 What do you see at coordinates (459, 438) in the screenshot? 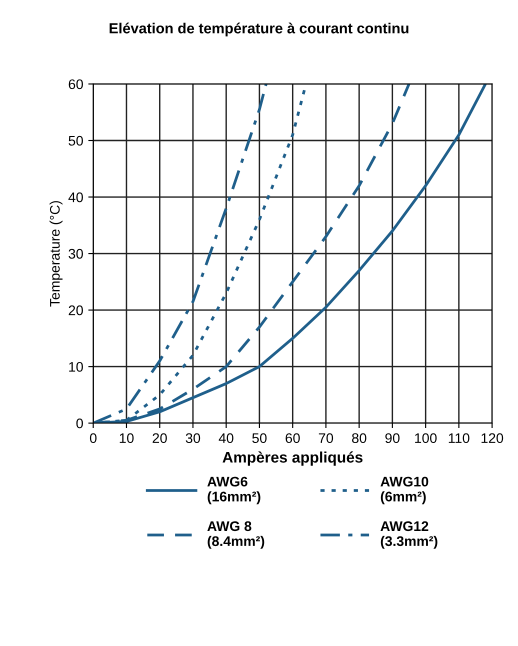
I see `x-tick-label: 110` at bounding box center [459, 438].